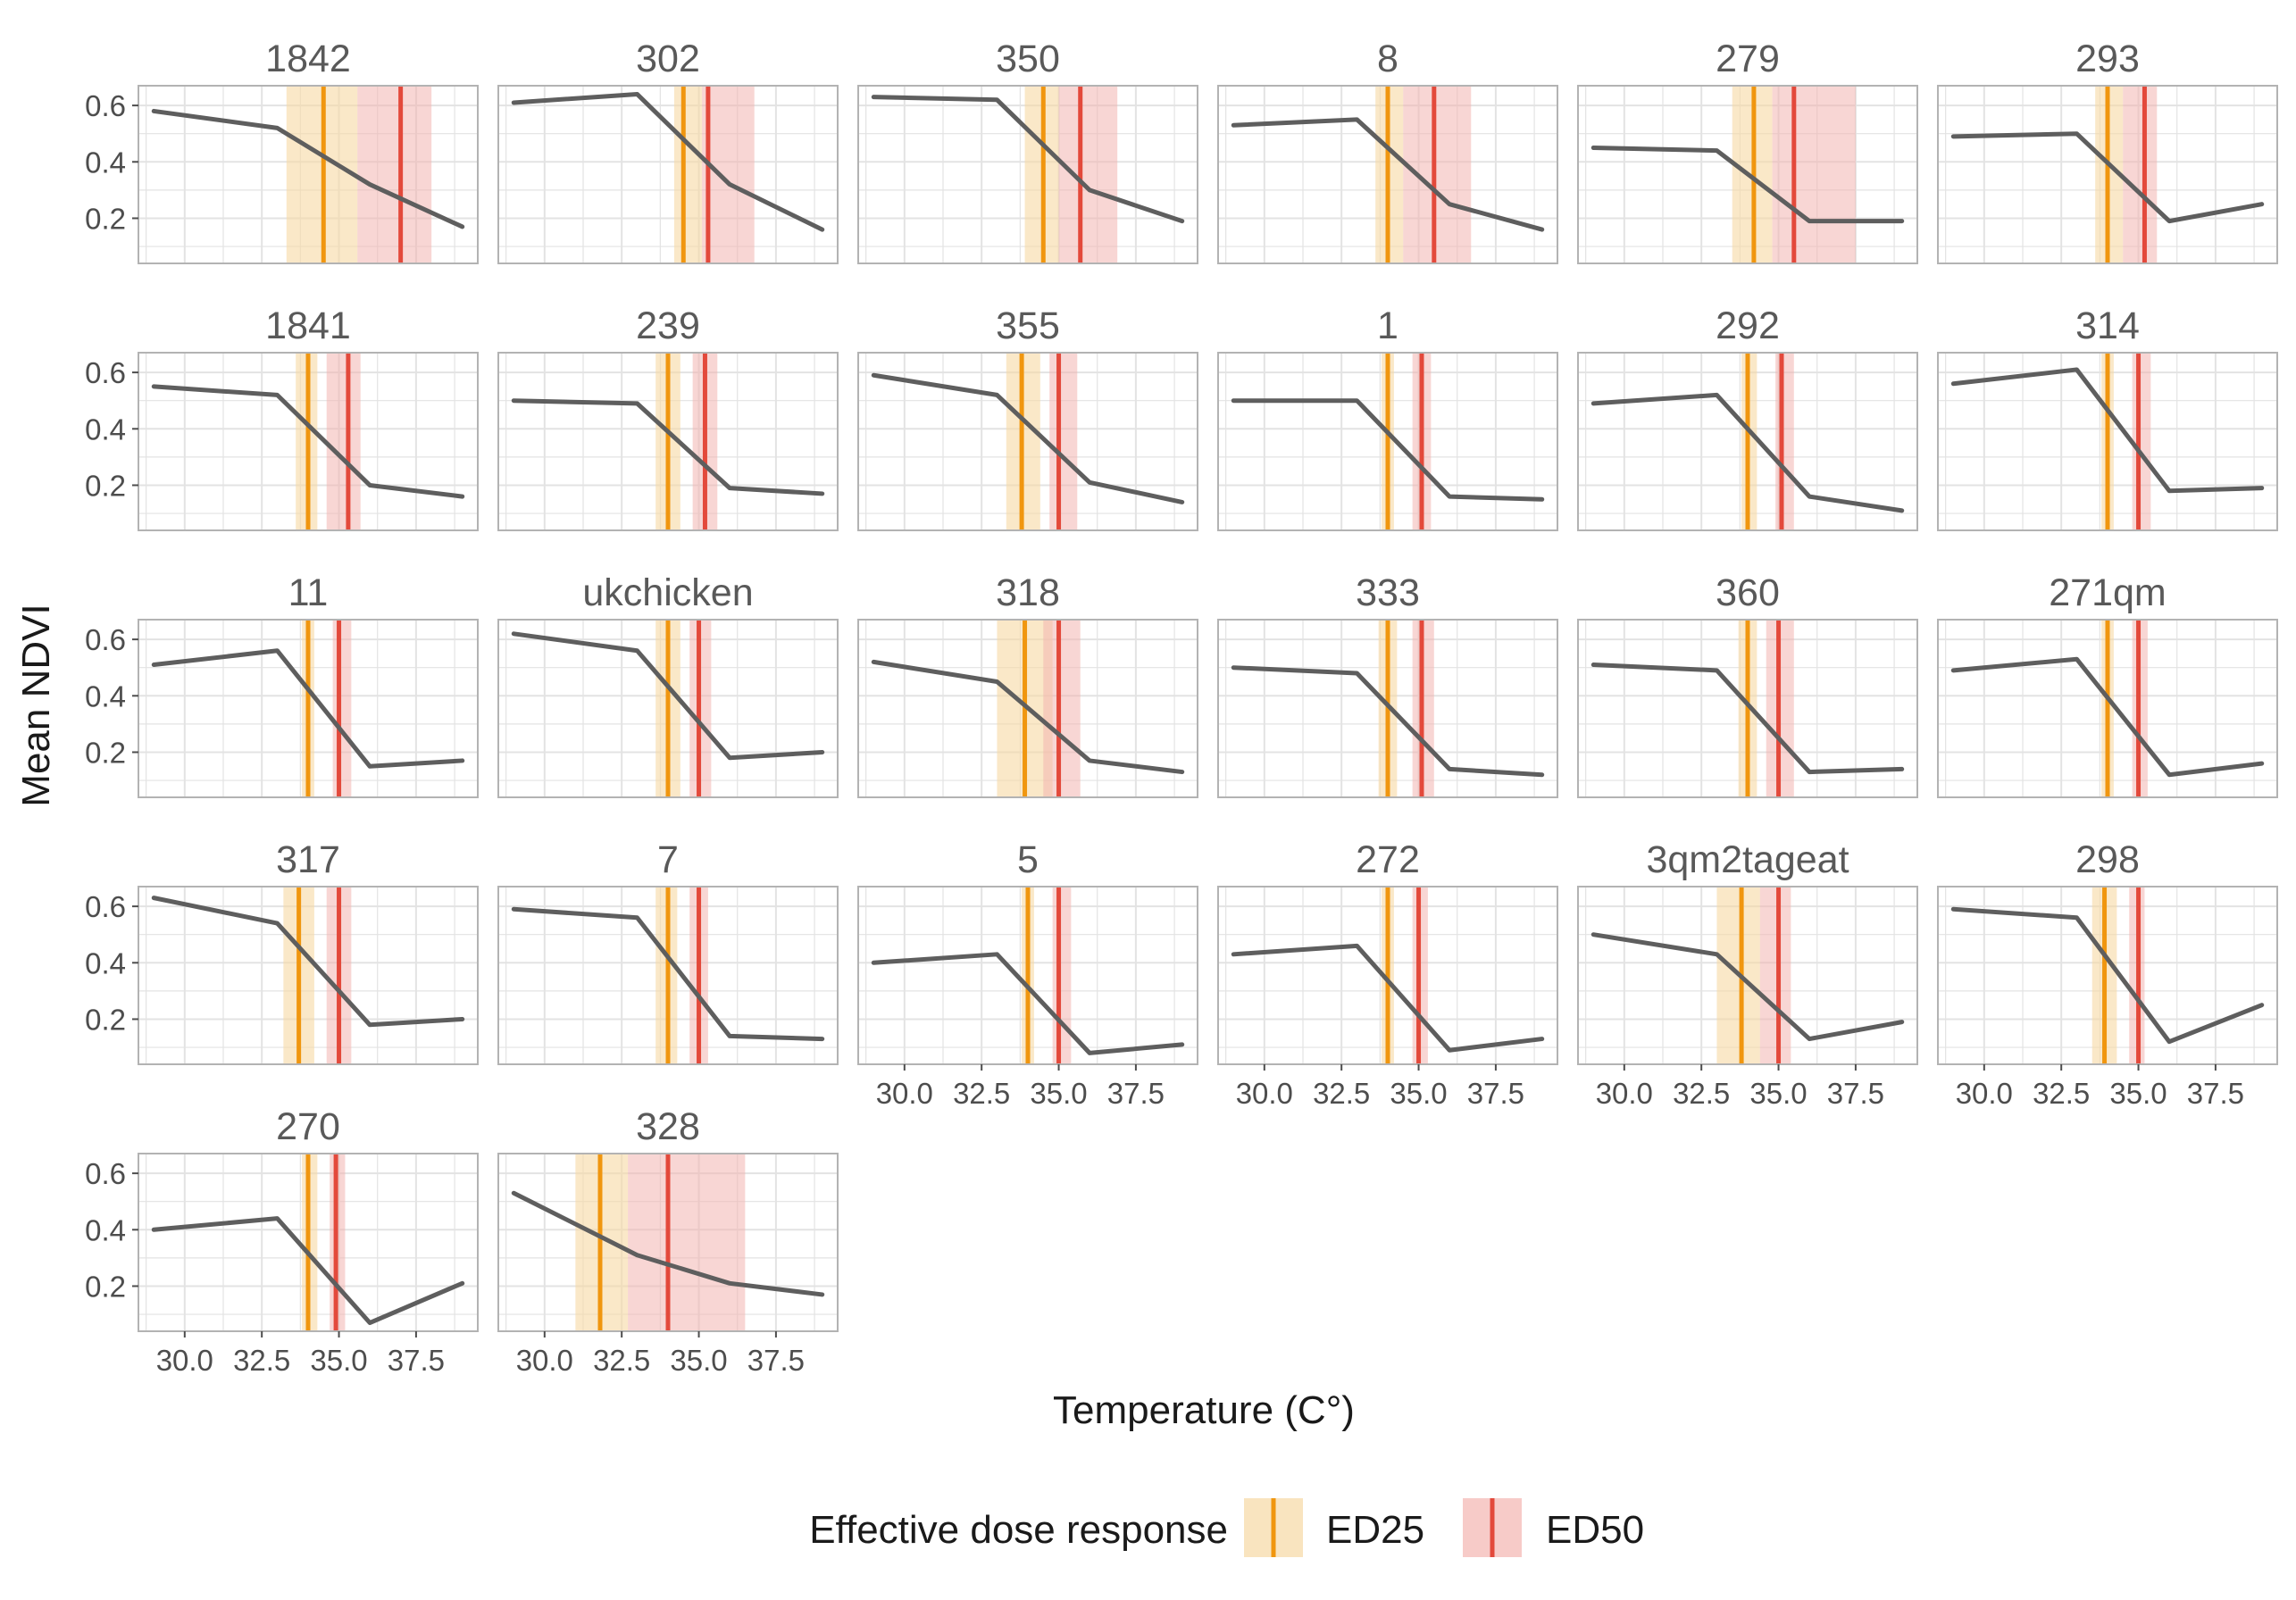  What do you see at coordinates (308, 860) in the screenshot?
I see `facet-title: 317` at bounding box center [308, 860].